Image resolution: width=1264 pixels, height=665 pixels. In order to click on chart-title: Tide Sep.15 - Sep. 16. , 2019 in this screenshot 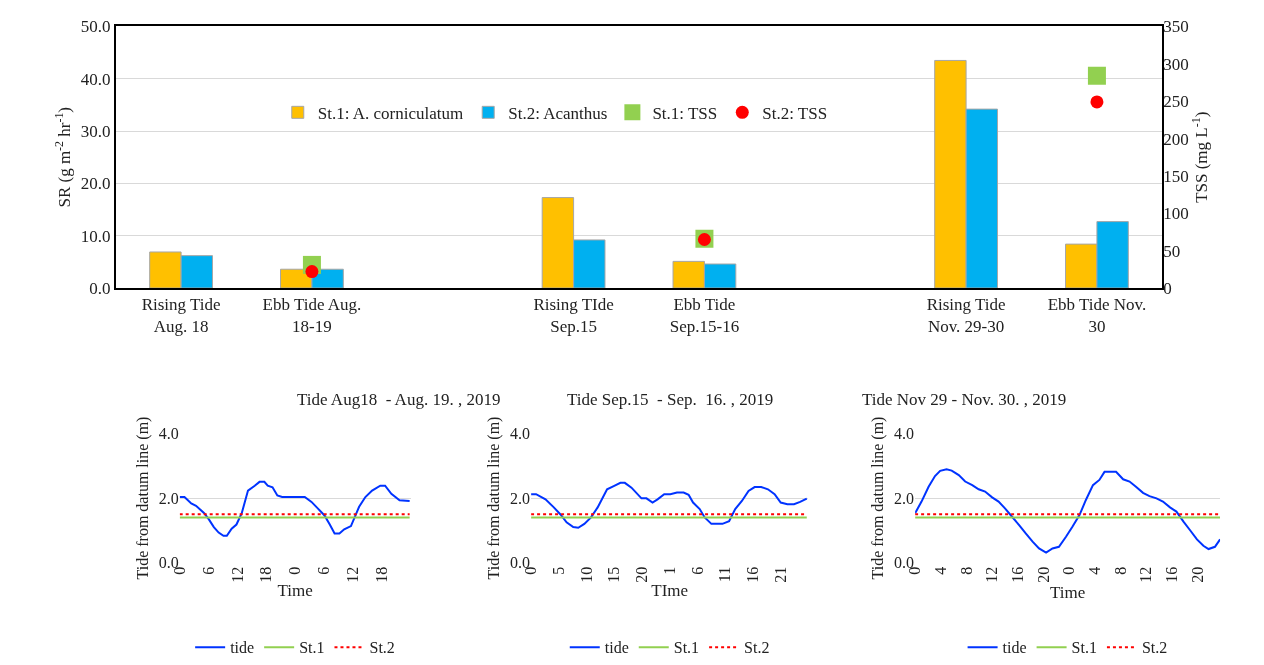, I will do `click(670, 399)`.